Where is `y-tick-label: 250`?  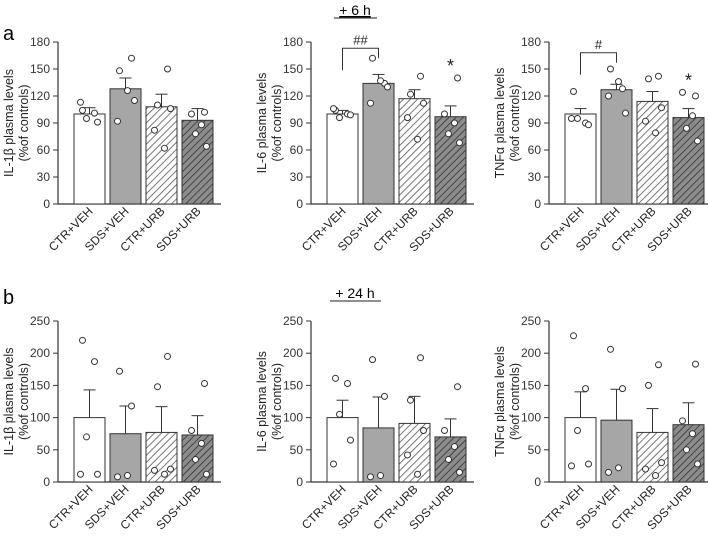
y-tick-label: 250 is located at coordinates (293, 321).